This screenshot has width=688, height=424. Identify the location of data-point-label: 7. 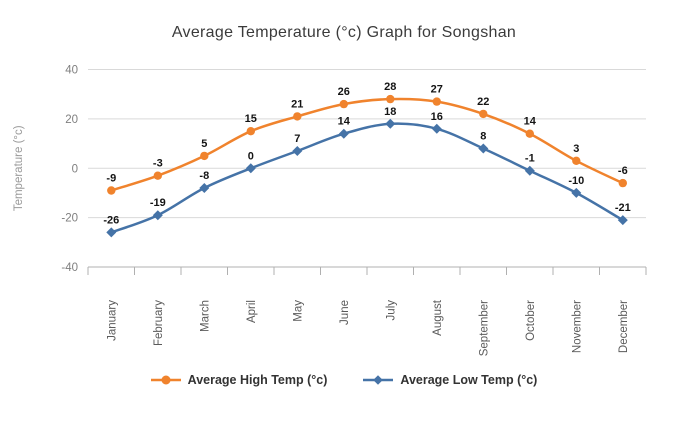
(297, 139).